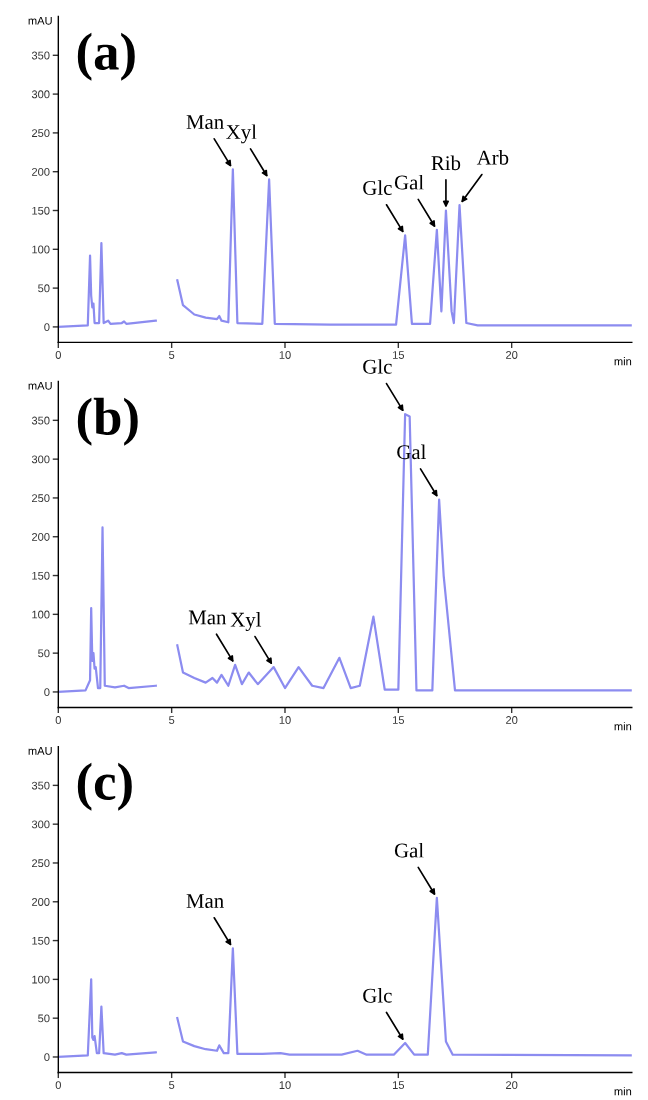 Image resolution: width=648 pixels, height=1100 pixels. I want to click on chart-title: (b), so click(107, 421).